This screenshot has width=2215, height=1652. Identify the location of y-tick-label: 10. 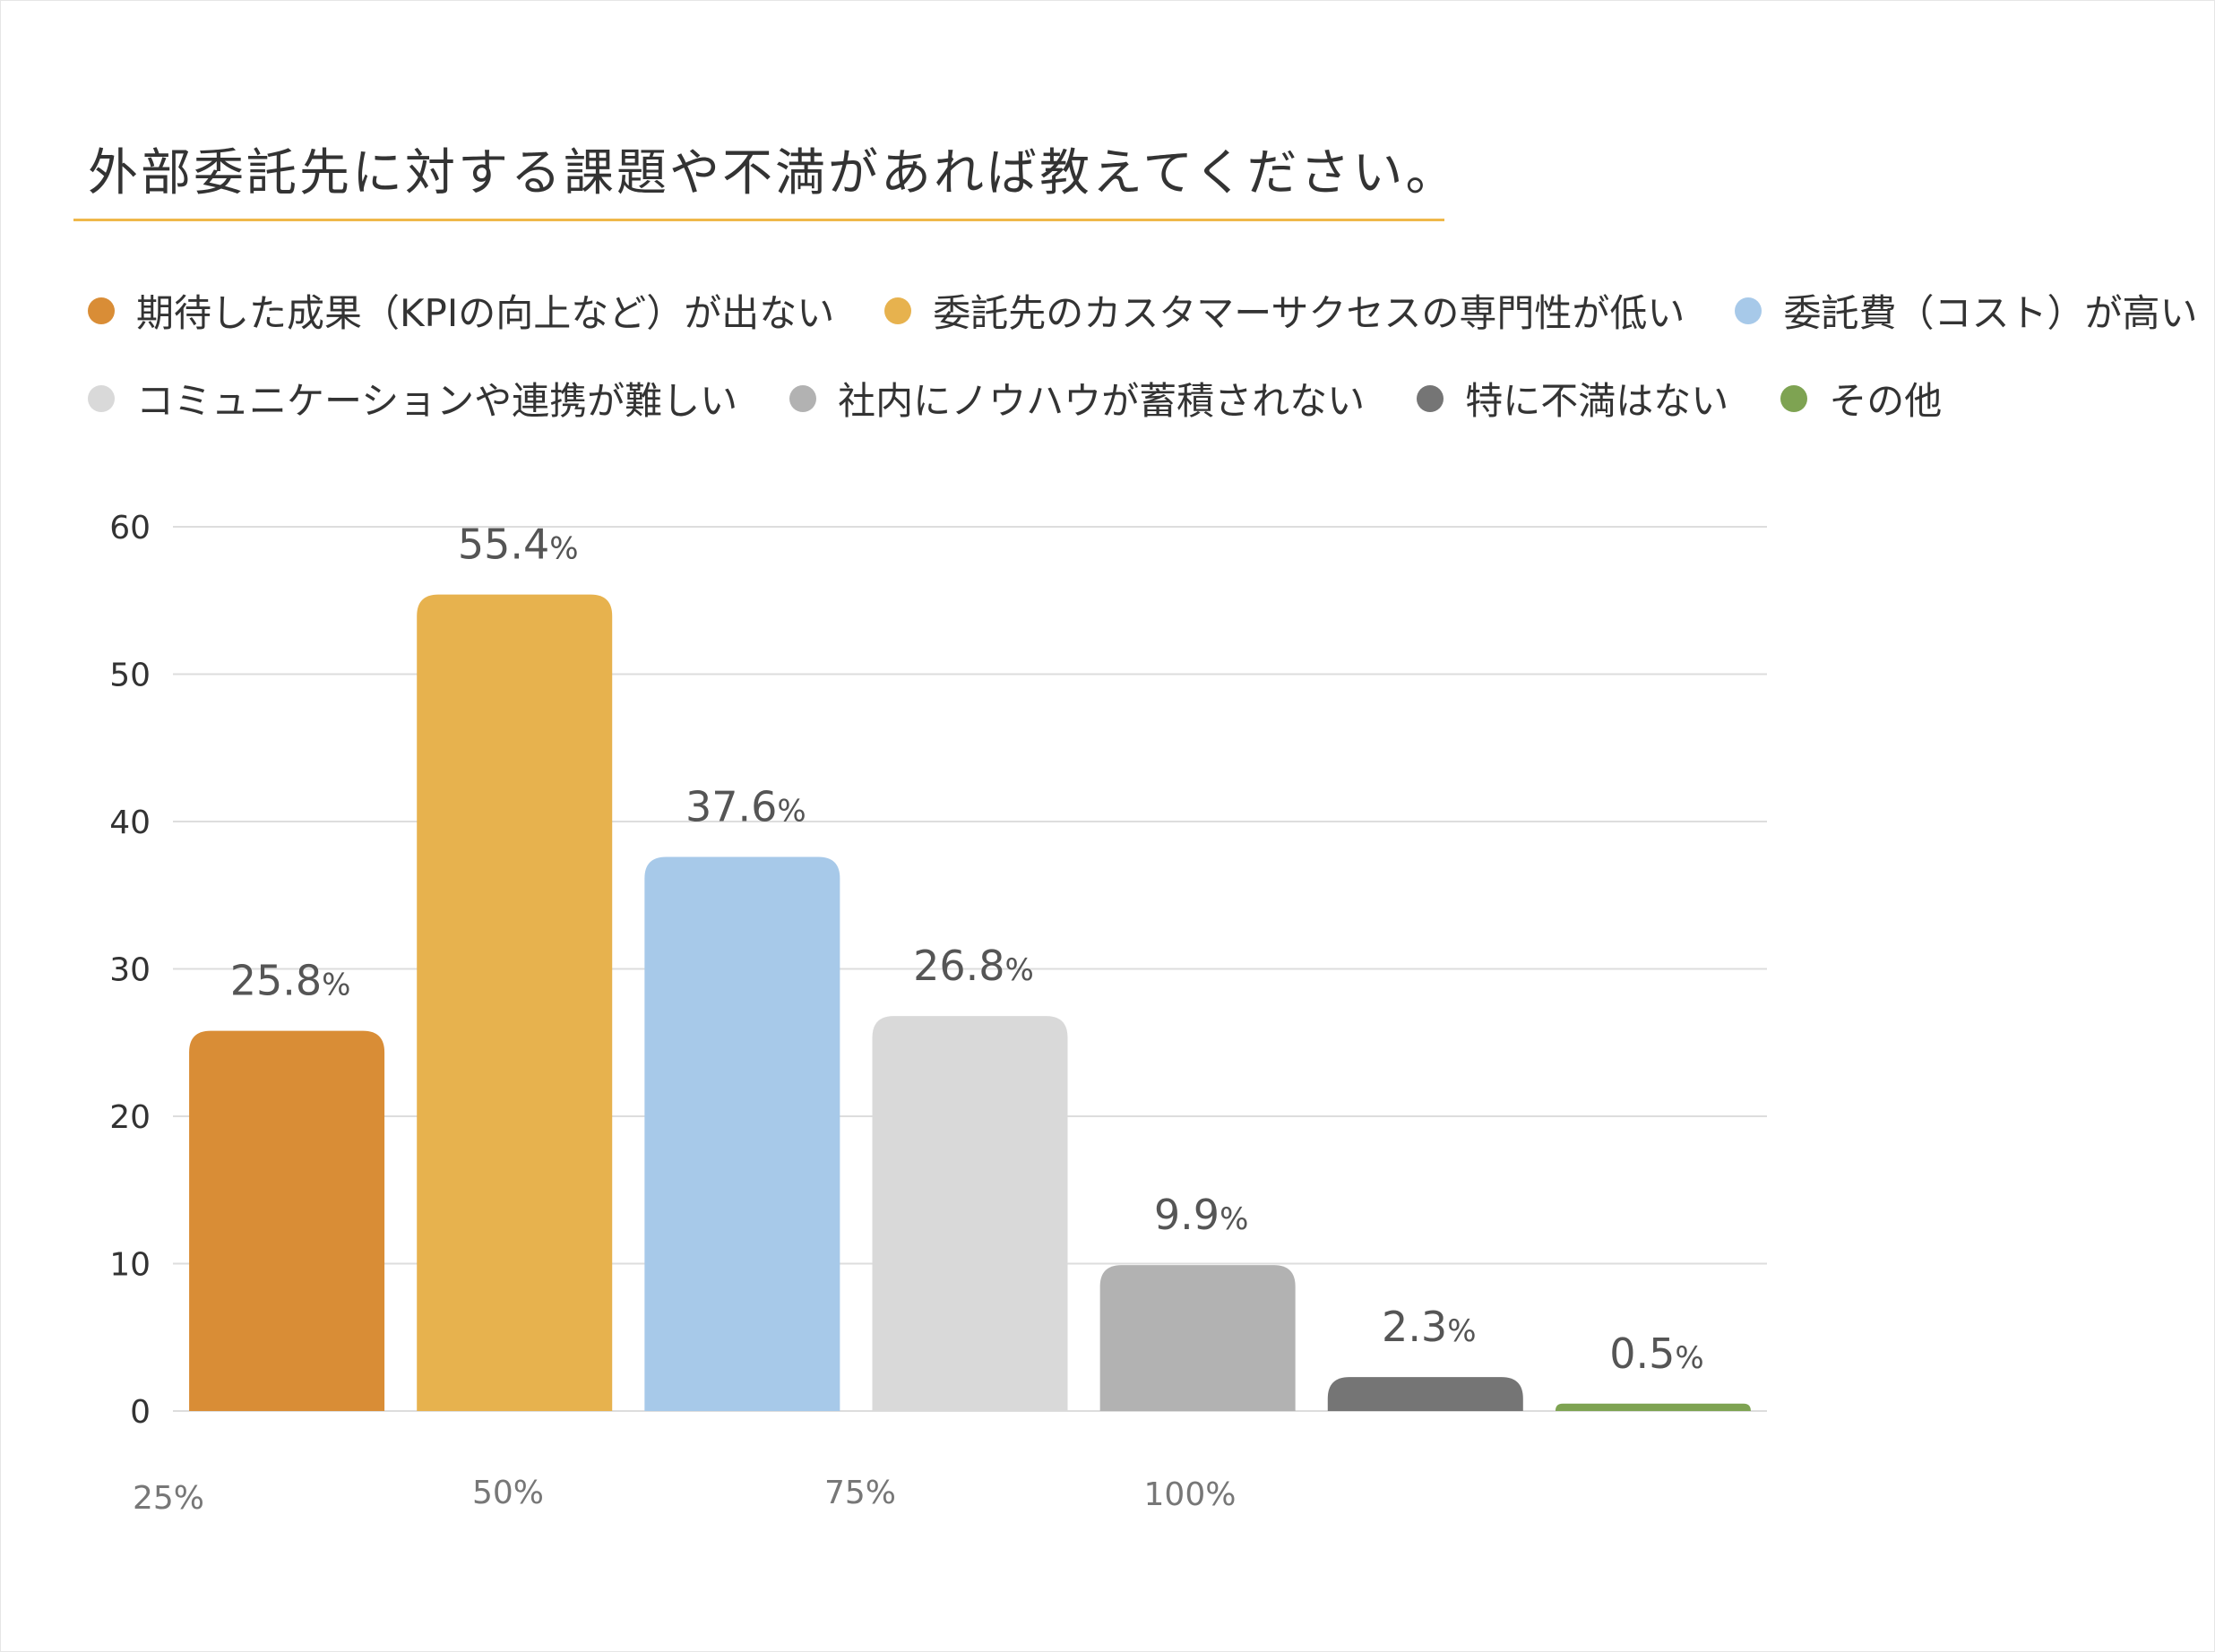
(130, 1266).